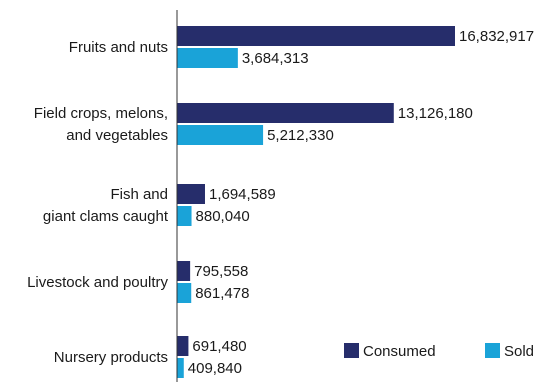  I want to click on value-label-sold-3: 861,478, so click(222, 293).